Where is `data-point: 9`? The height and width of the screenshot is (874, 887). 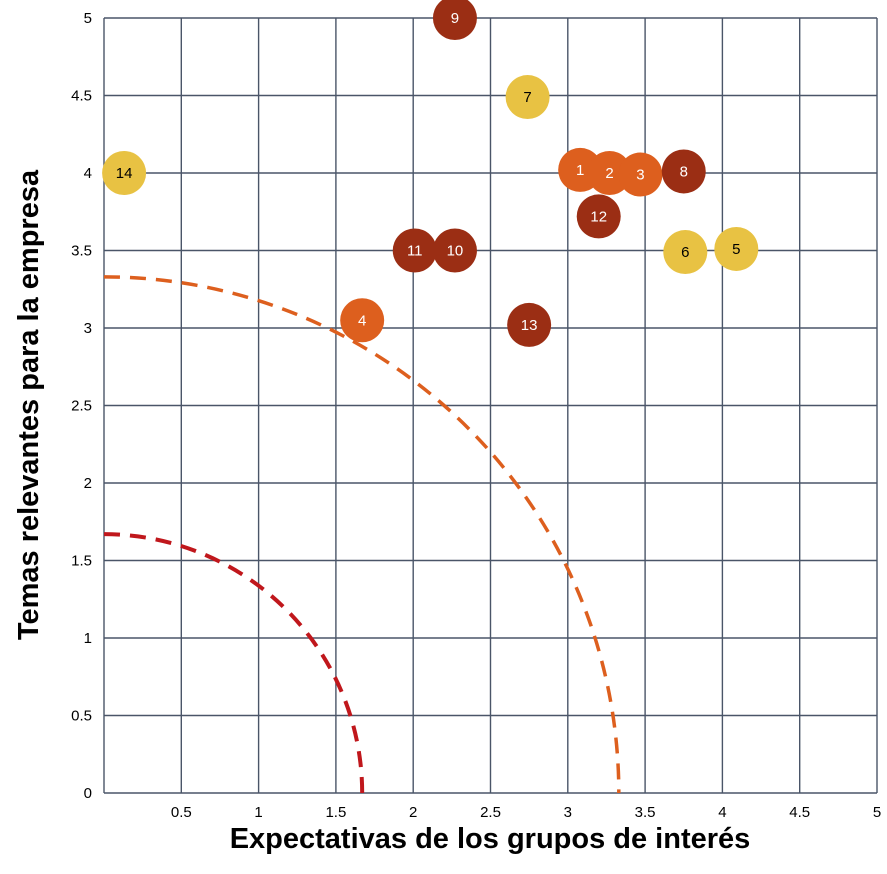
data-point: 9 is located at coordinates (454, 20).